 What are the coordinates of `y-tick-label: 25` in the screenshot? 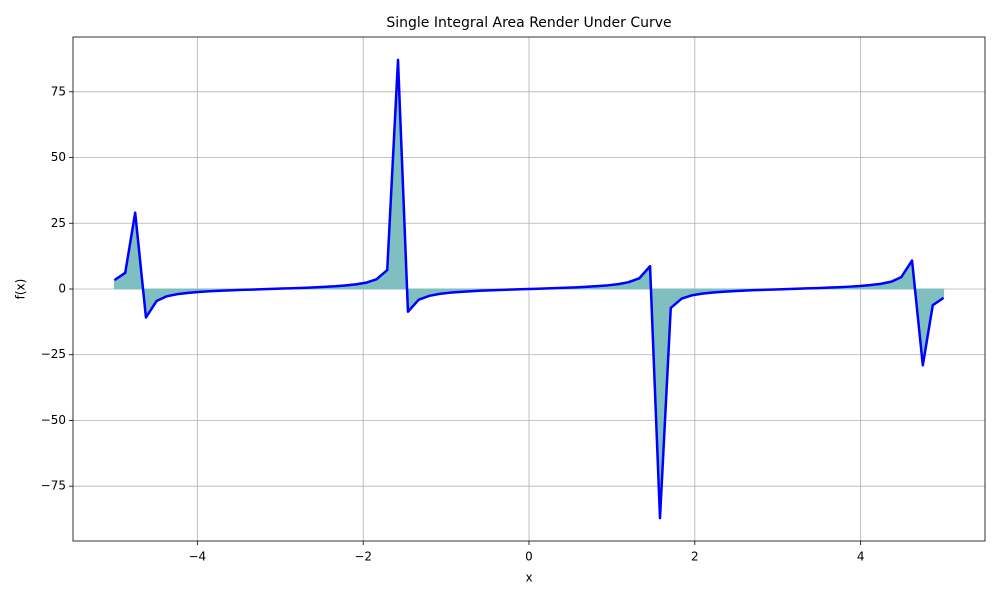 It's located at (58, 223).